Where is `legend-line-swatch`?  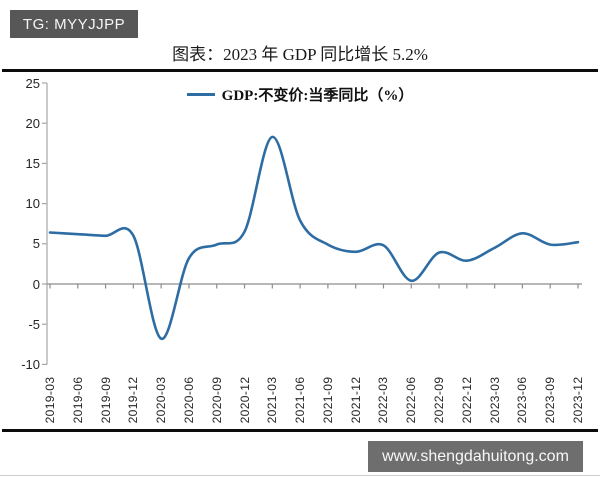
legend-line-swatch is located at coordinates (200, 94).